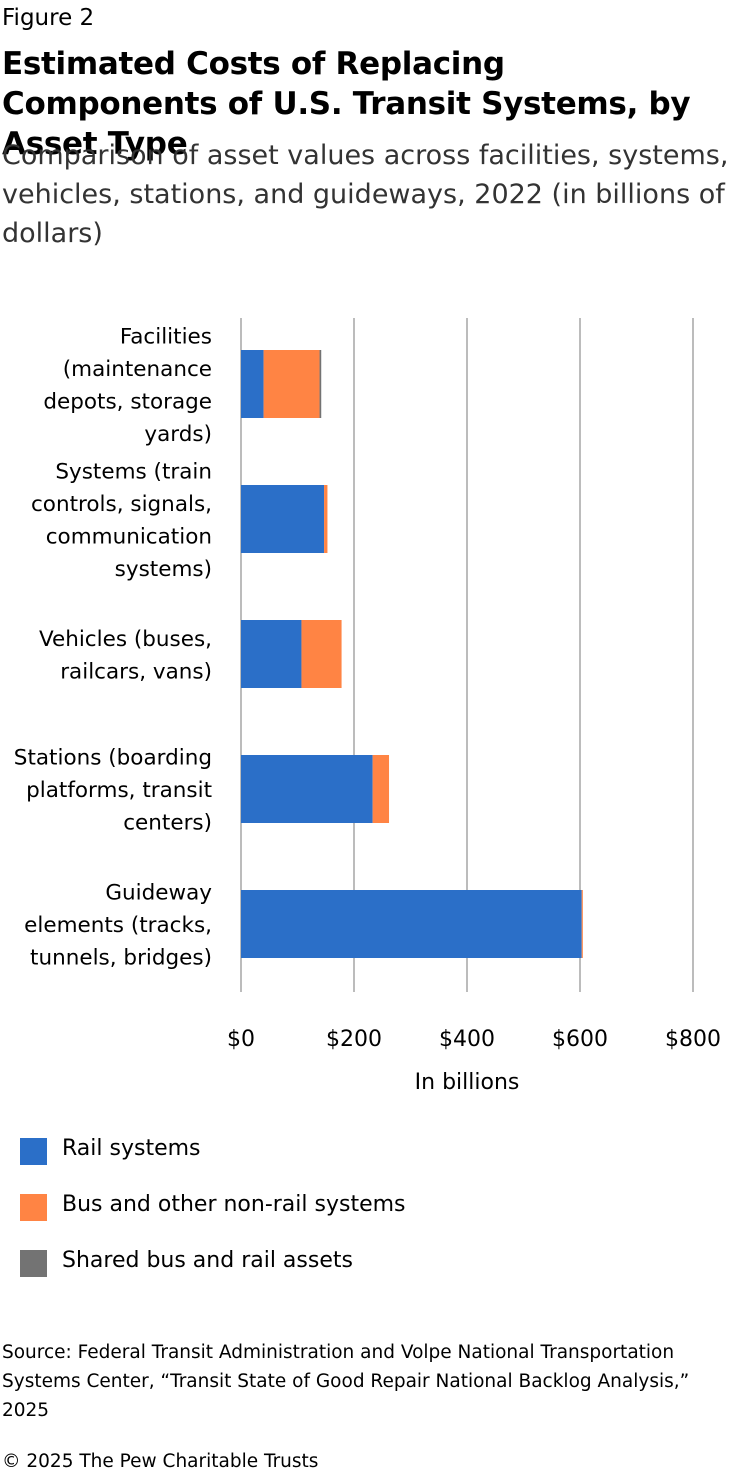  What do you see at coordinates (136, 671) in the screenshot?
I see `category-label-line: railcars, vans)` at bounding box center [136, 671].